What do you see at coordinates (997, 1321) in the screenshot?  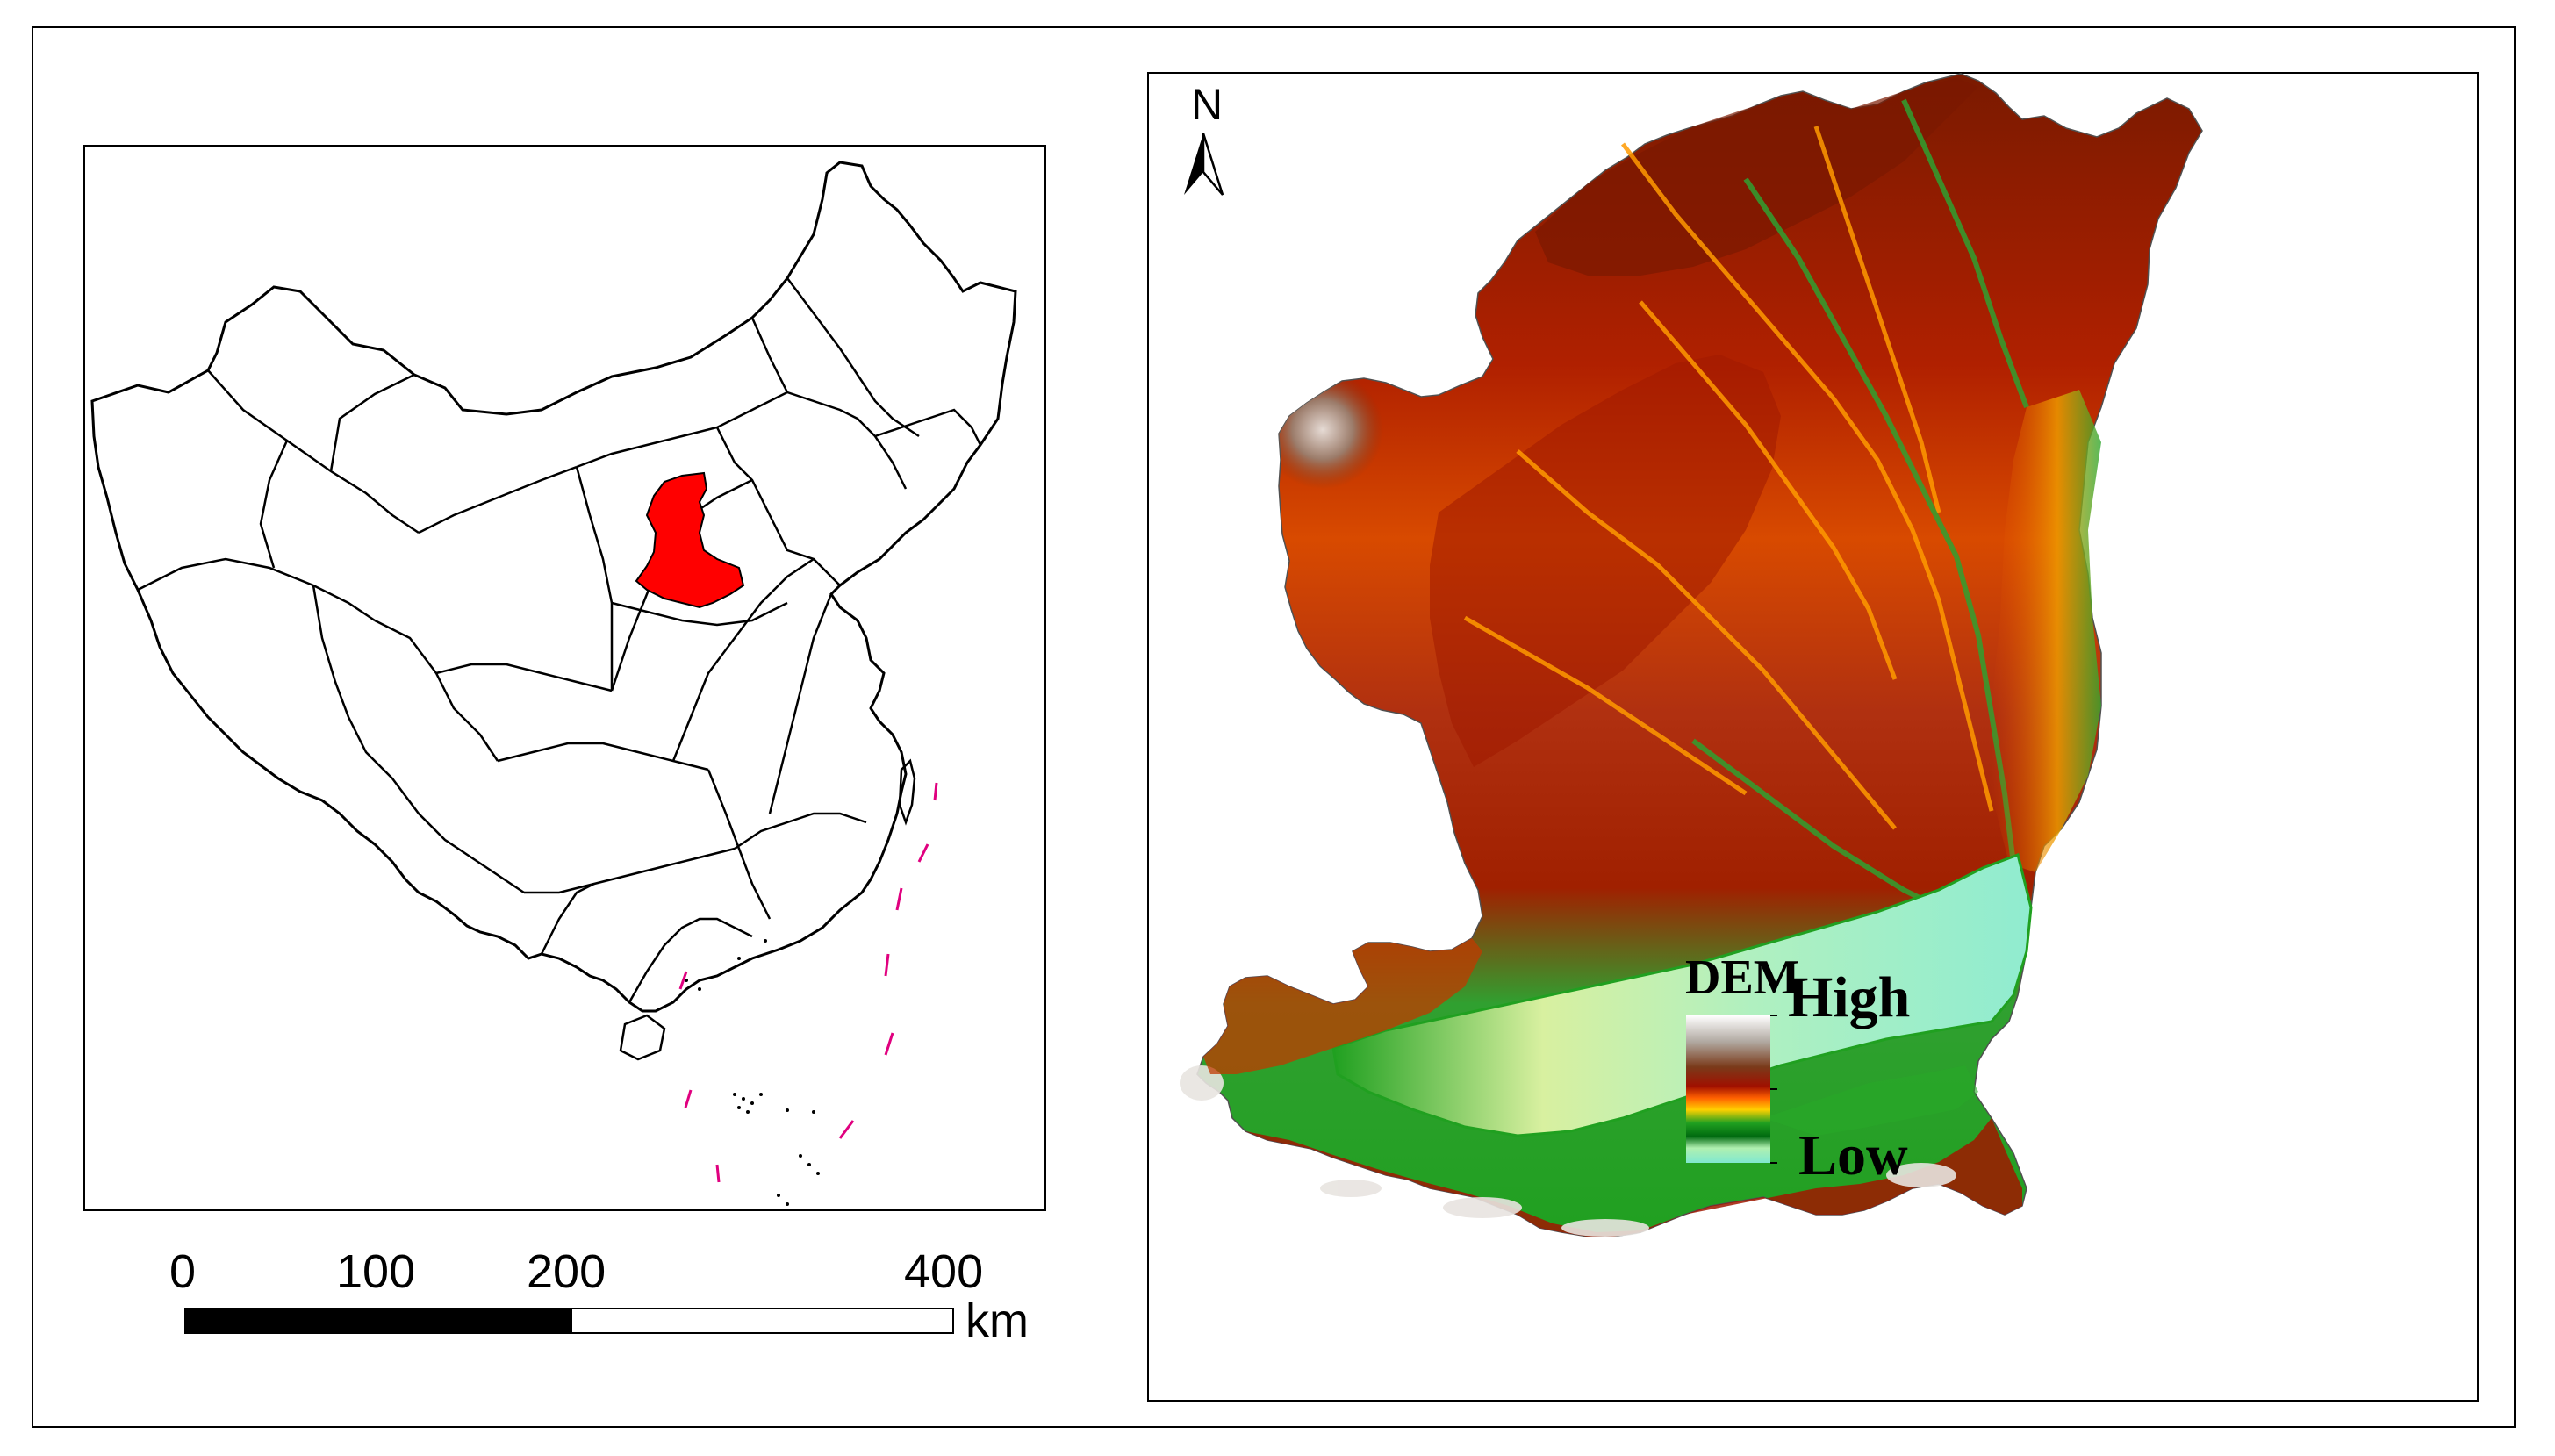 I see `scale-unit: km` at bounding box center [997, 1321].